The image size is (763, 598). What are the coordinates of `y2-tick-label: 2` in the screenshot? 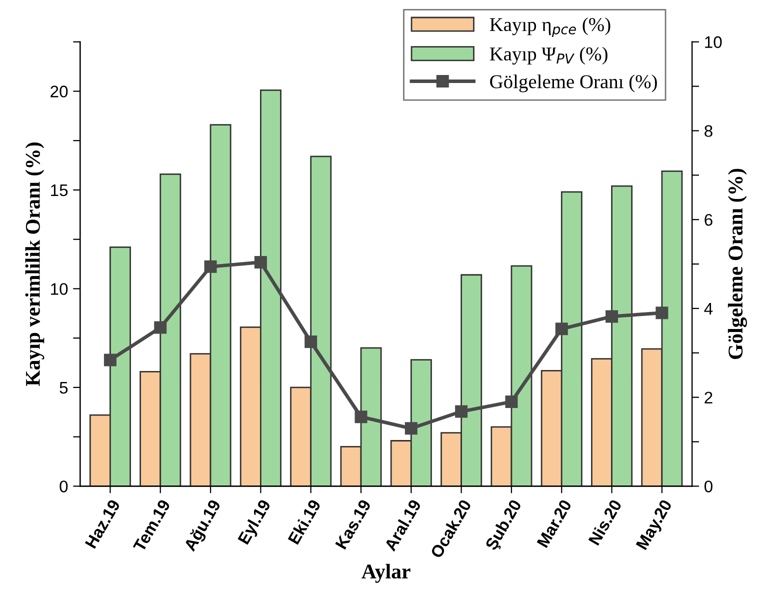 It's located at (708, 398).